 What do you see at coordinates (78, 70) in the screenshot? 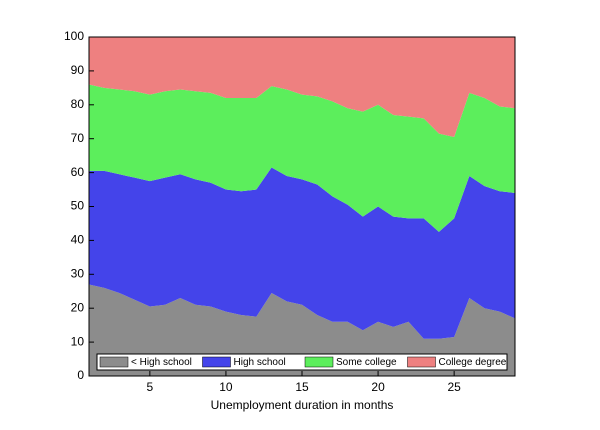
I see `y-tick-label: 90` at bounding box center [78, 70].